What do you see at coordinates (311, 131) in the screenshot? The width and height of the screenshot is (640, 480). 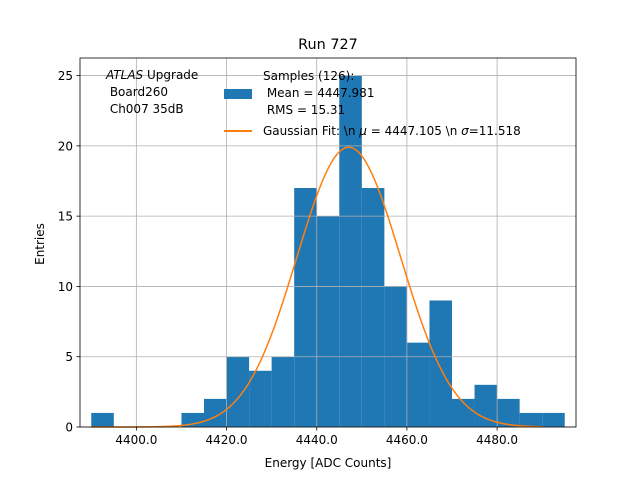 I see `legend-fit-prefix: Gaussian Fit: \n` at bounding box center [311, 131].